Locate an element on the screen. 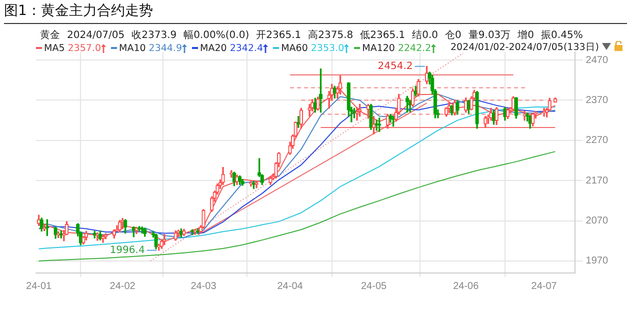 This screenshot has width=631, height=321. x-tick-label: 24-03 is located at coordinates (203, 286).